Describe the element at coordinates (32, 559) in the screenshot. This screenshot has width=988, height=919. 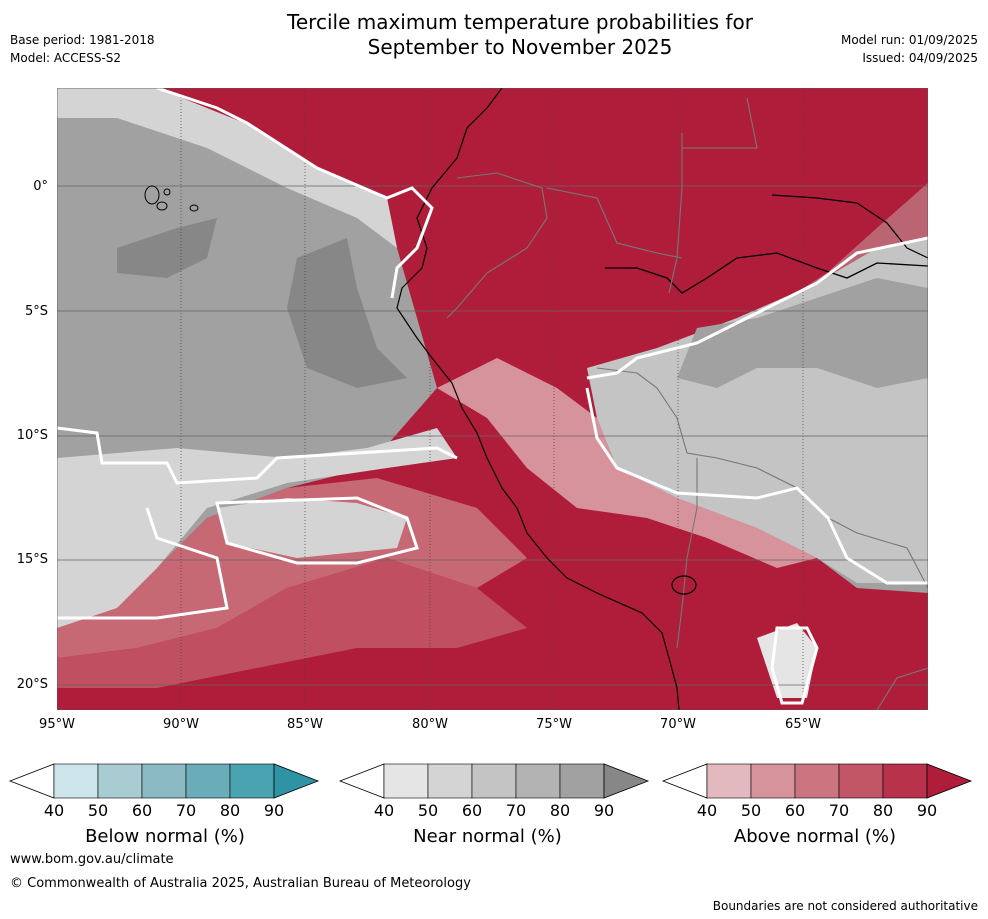
I see `lat-label-15s: 15°S` at that location.